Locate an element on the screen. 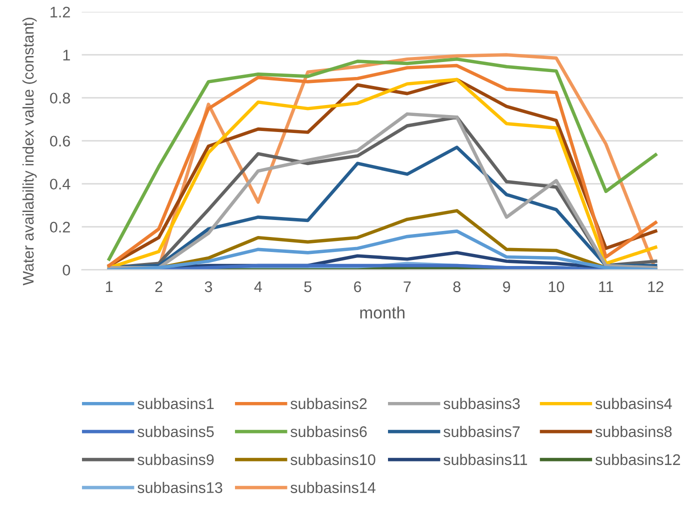  legend-label: subbasins11 is located at coordinates (486, 460).